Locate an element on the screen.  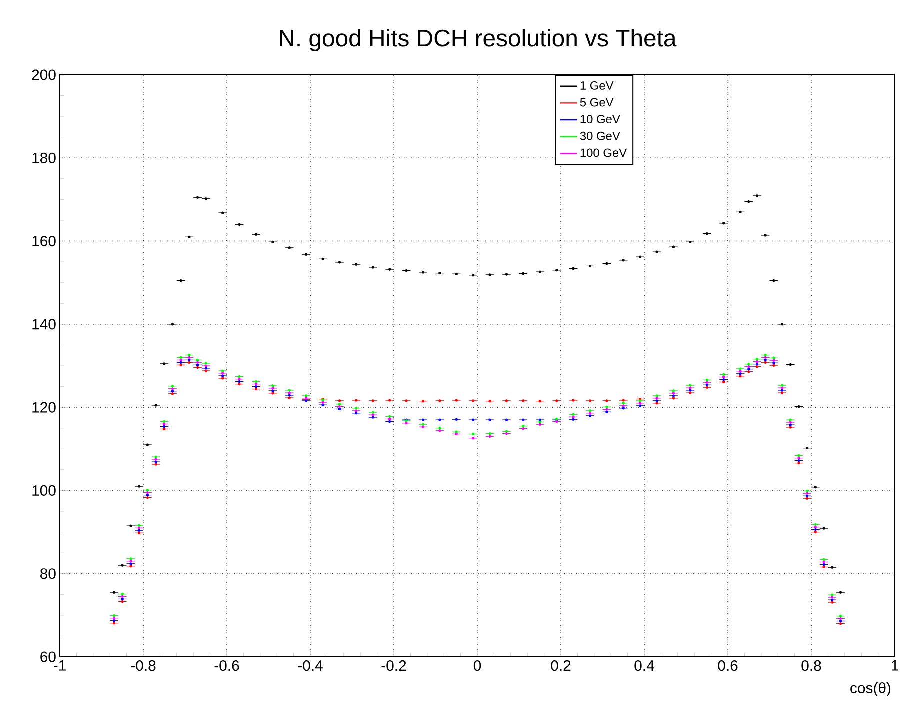
x-tick-label: -0.2 is located at coordinates (394, 666).